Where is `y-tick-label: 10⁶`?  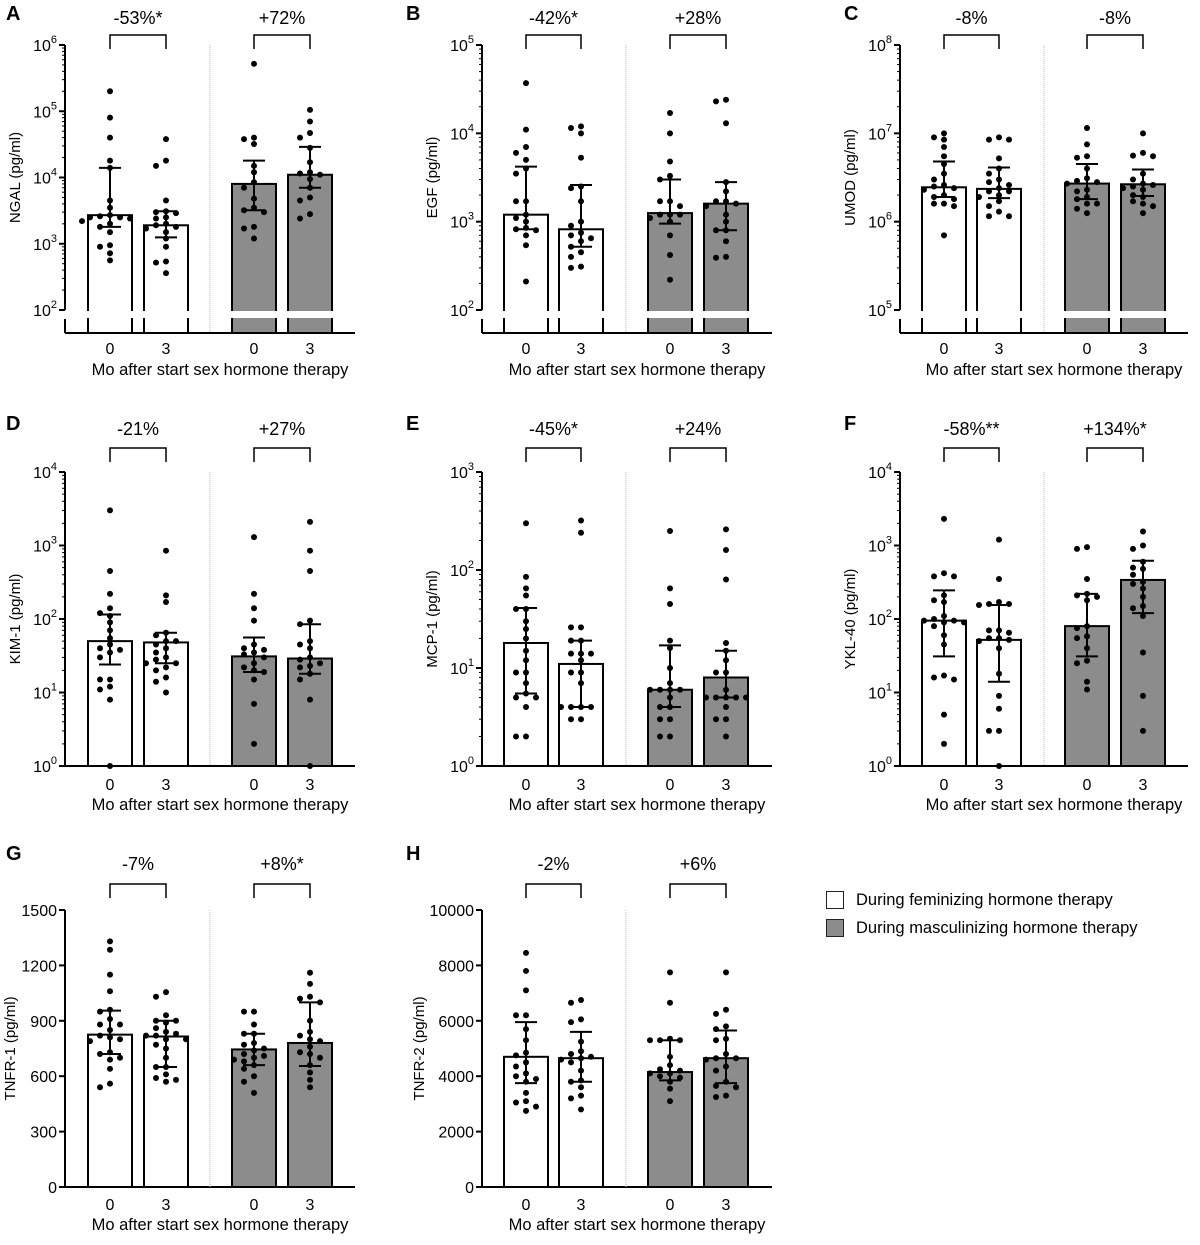
y-tick-label: 10⁶ is located at coordinates (880, 221).